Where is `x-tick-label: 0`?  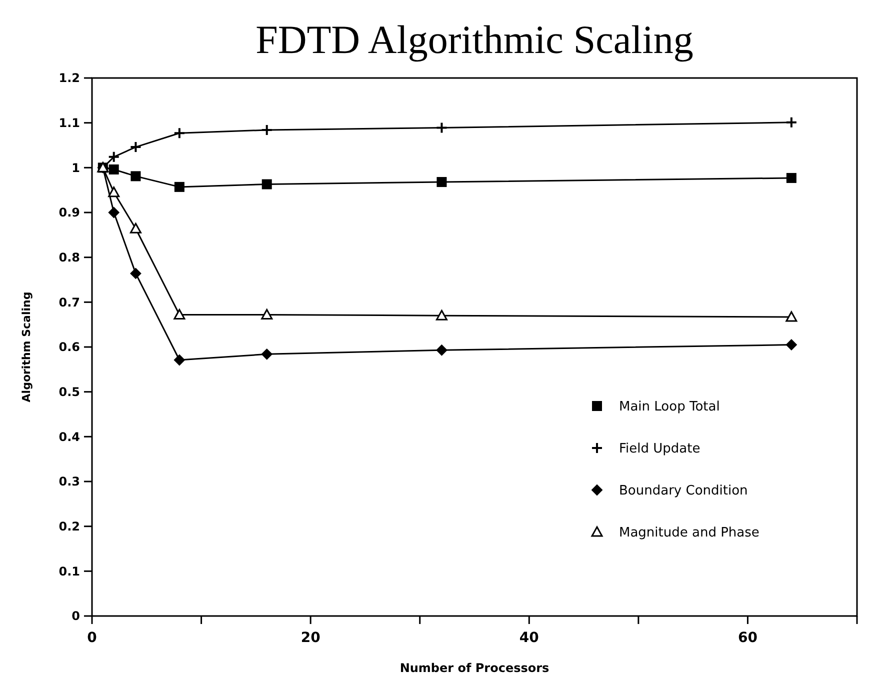 x-tick-label: 0 is located at coordinates (92, 638).